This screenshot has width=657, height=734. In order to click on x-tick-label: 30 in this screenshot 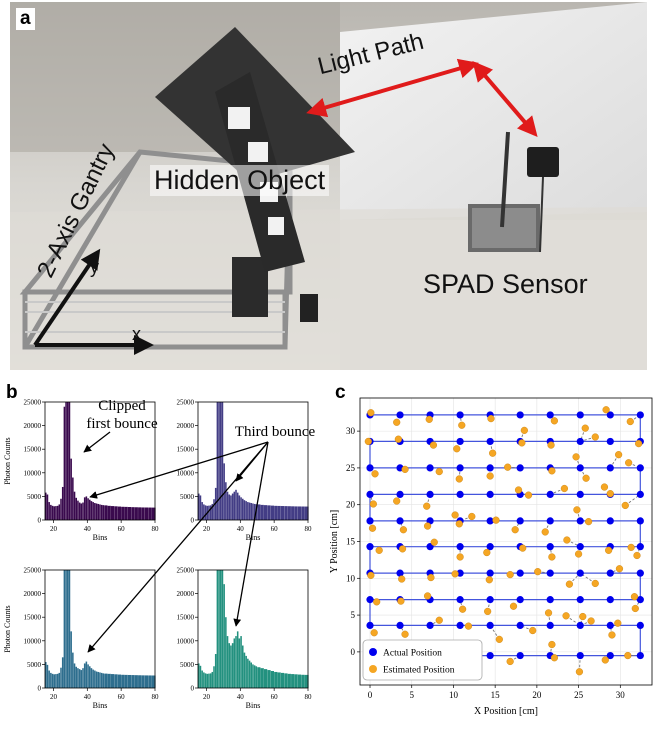, I will do `click(621, 695)`.